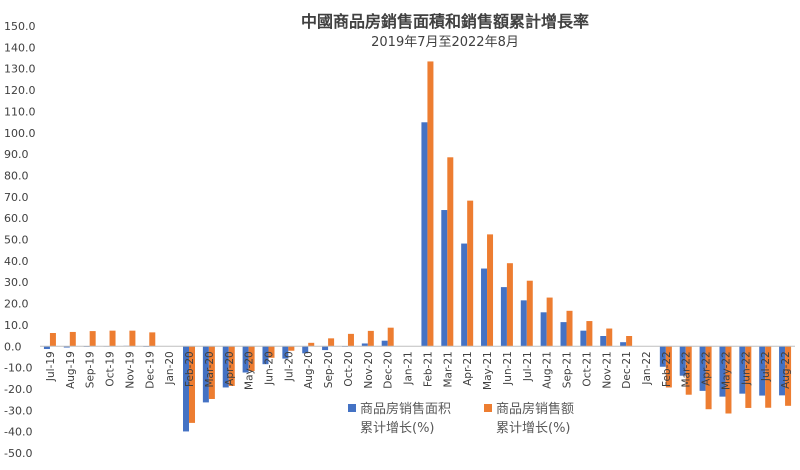 This screenshot has width=800, height=470. What do you see at coordinates (587, 368) in the screenshot?
I see `x-tick-label: Oct-21` at bounding box center [587, 368].